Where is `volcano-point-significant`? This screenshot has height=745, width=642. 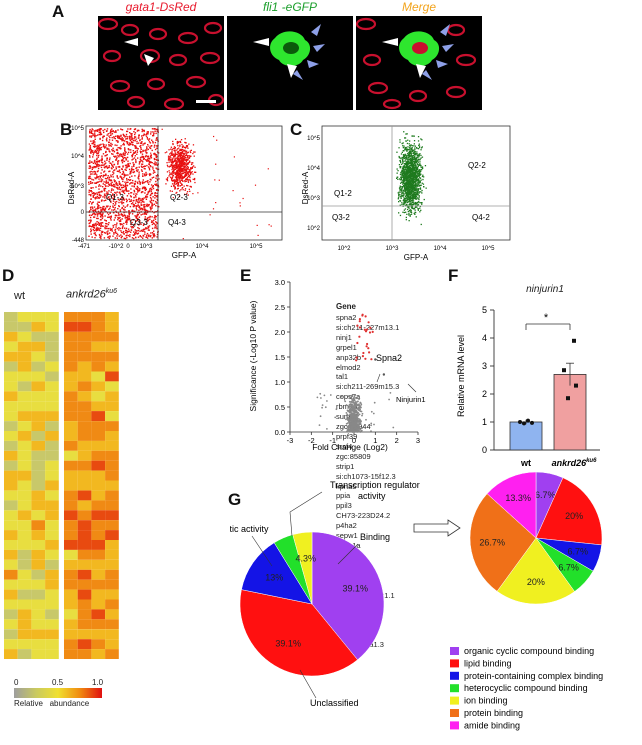 volcano-point-significant is located at coordinates (356, 360).